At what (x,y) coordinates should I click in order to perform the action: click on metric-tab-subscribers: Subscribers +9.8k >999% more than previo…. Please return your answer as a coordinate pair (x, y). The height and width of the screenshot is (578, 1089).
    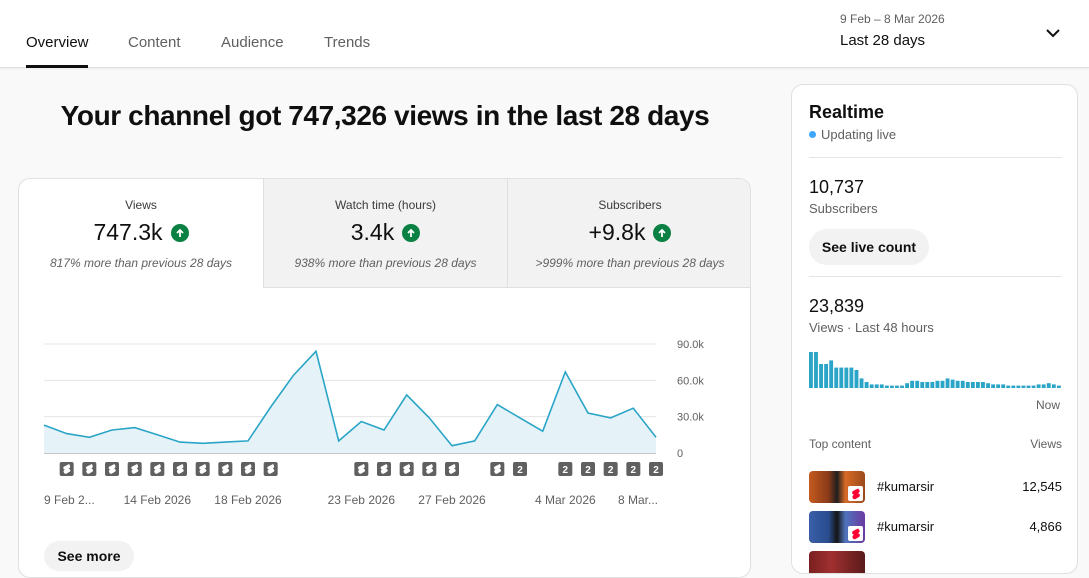
    Looking at the image, I should click on (628, 233).